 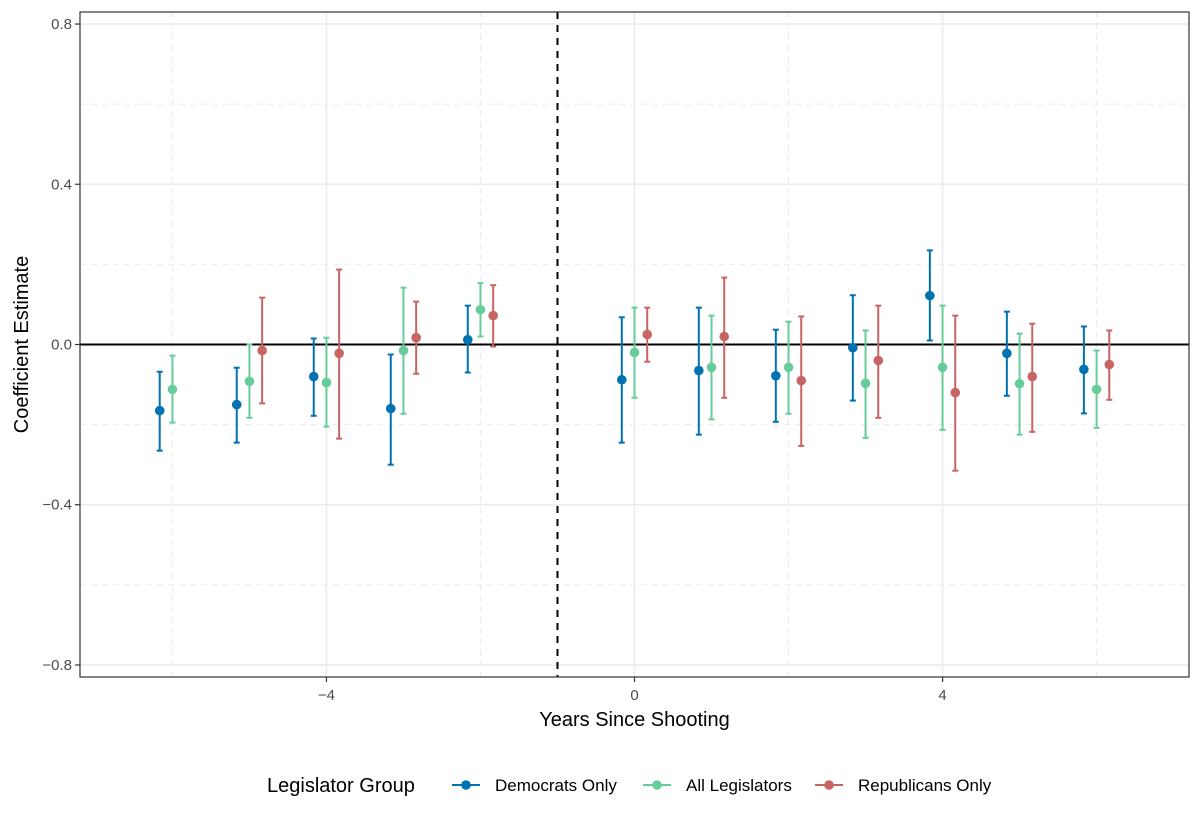 I want to click on y-tick-label: 0.8, so click(x=61, y=24).